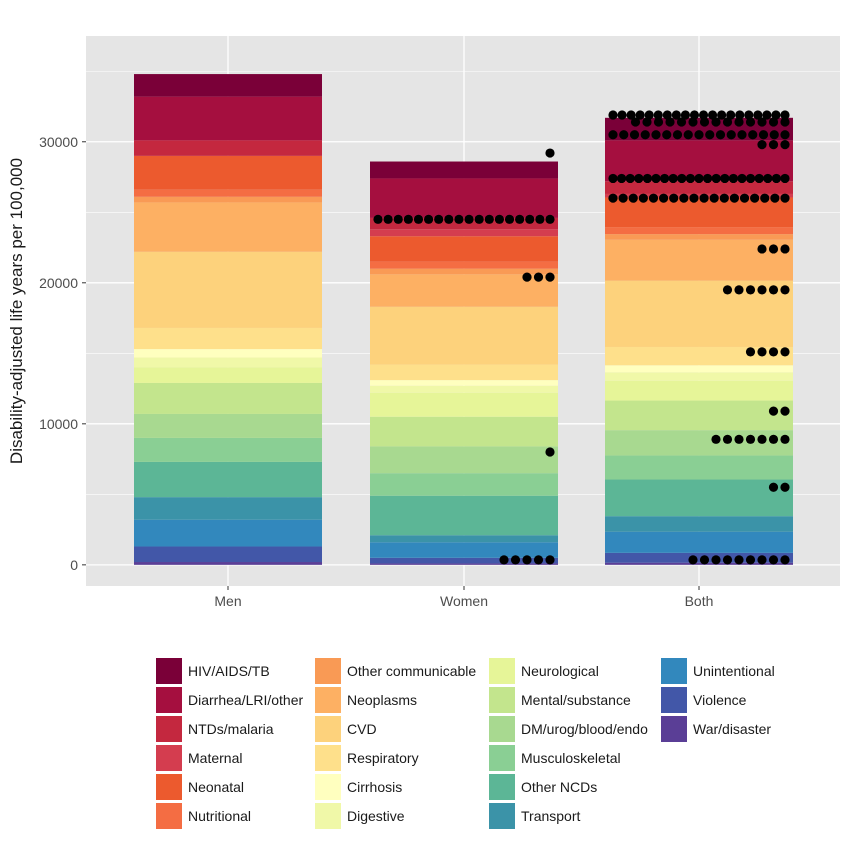 The width and height of the screenshot is (844, 850). I want to click on y-tick-label: 20000, so click(58, 283).